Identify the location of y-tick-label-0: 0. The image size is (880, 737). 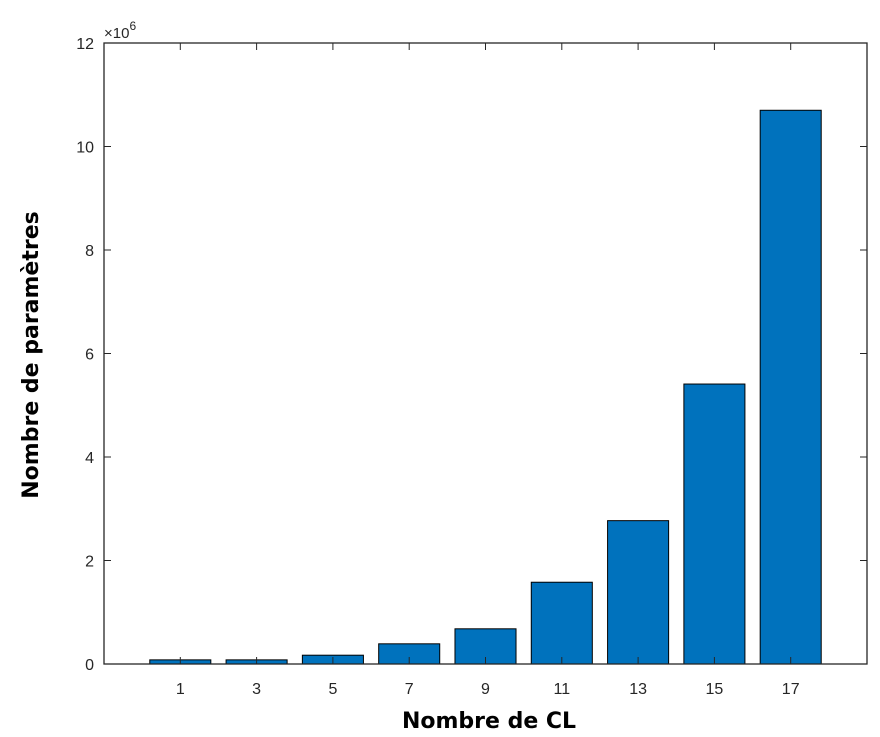
(89, 665).